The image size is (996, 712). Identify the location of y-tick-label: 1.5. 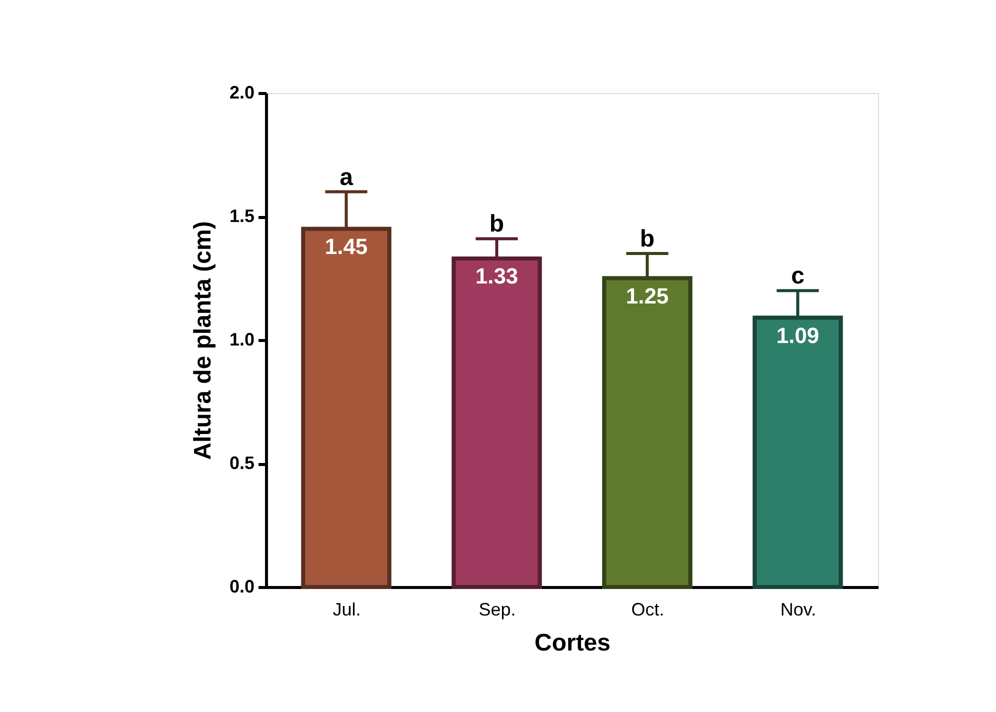
(241, 216).